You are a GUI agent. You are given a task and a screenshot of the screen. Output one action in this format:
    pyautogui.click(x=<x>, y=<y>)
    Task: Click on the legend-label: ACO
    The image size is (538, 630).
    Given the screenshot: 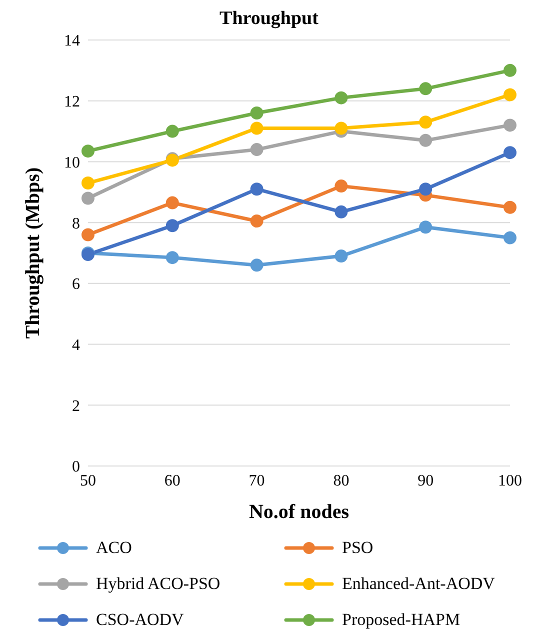 What is the action you would take?
    pyautogui.click(x=114, y=548)
    